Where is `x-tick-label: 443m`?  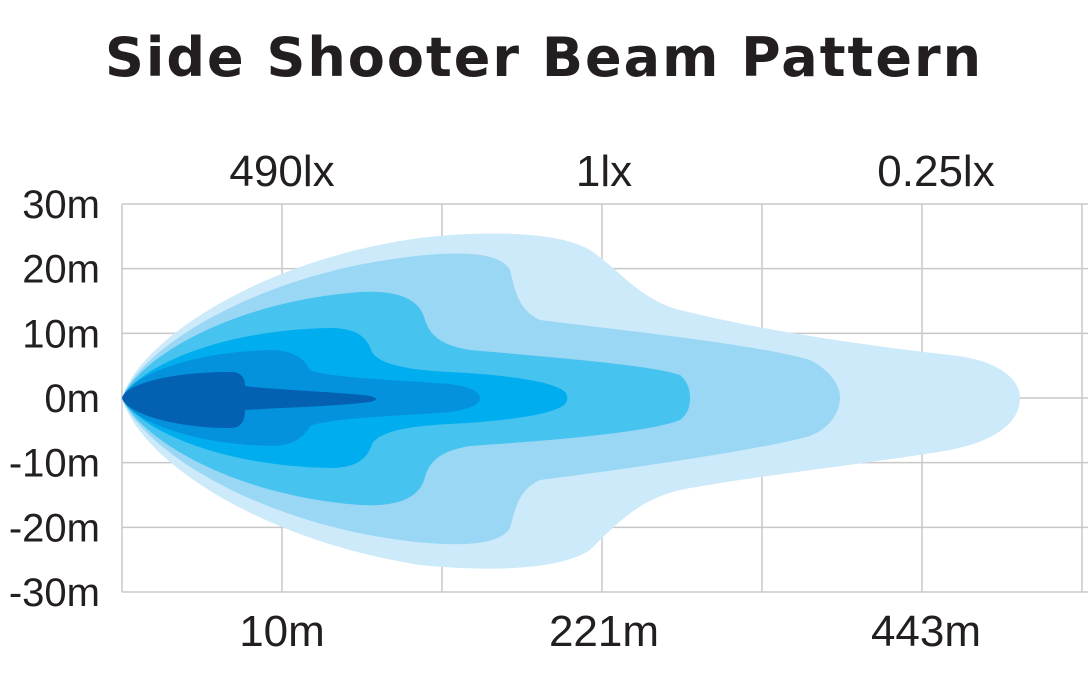 x-tick-label: 443m is located at coordinates (926, 631).